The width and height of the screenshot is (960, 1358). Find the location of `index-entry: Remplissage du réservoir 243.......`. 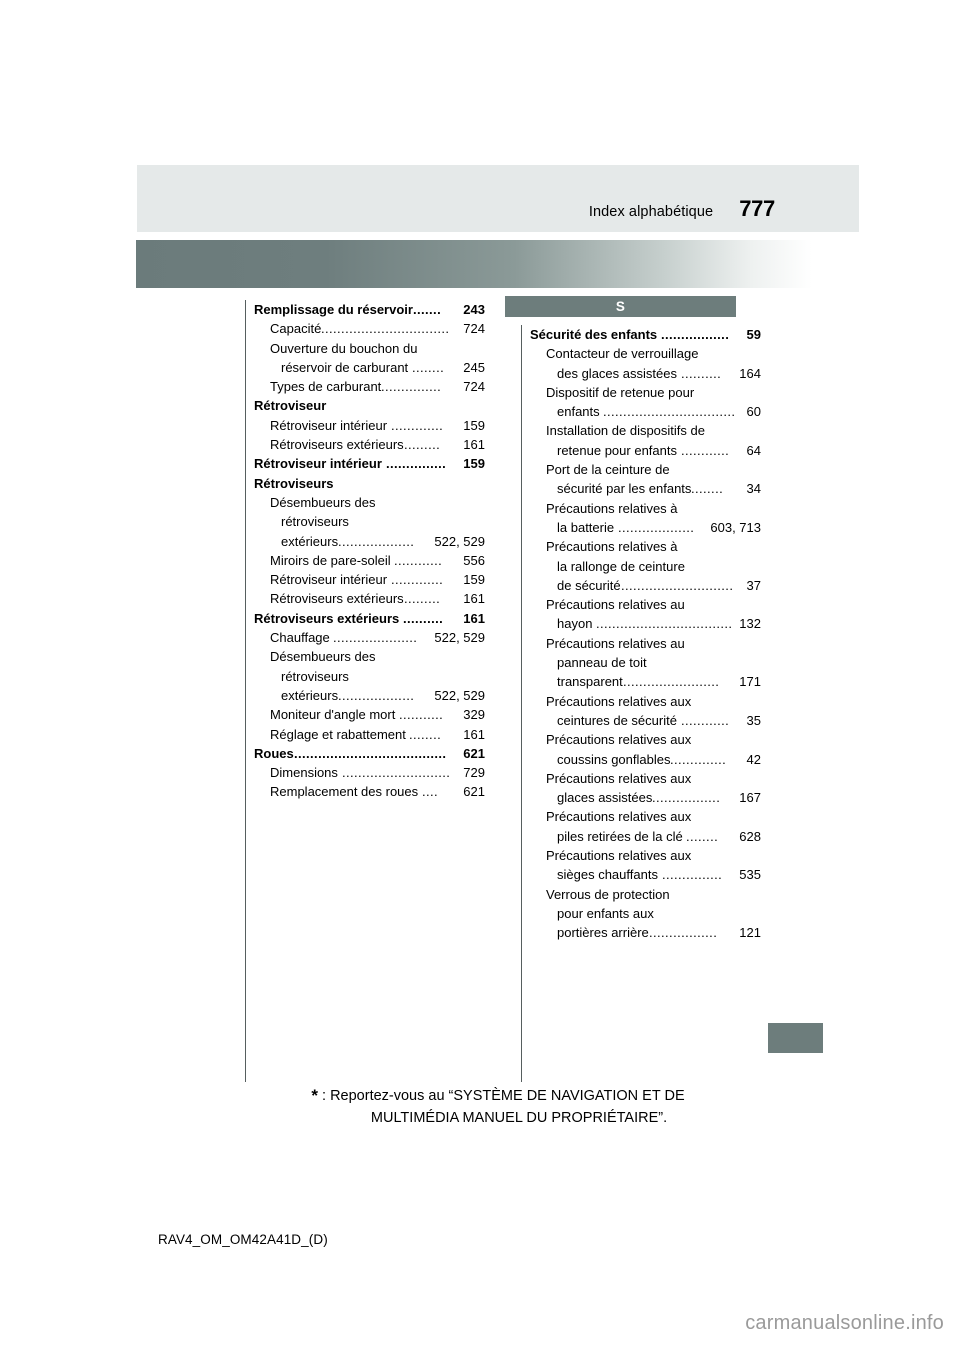

index-entry: Remplissage du réservoir 243....... is located at coordinates (369, 309).